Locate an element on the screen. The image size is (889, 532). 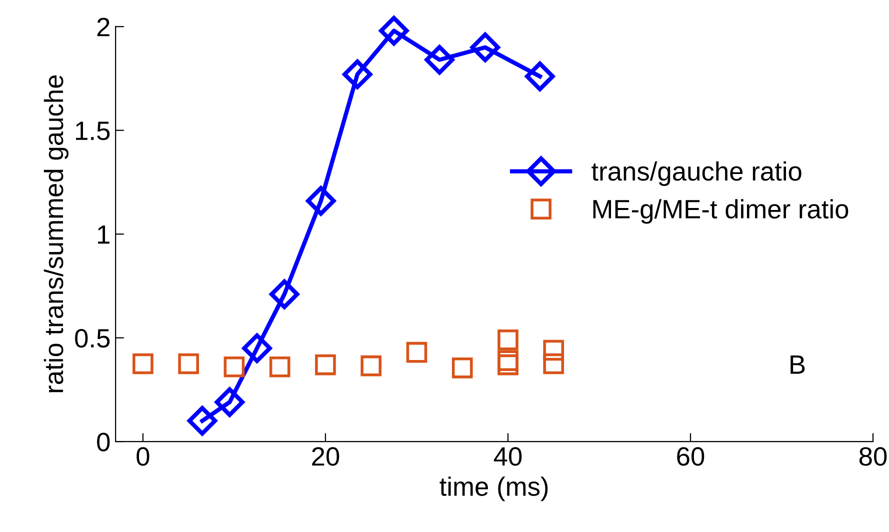
x-axis-title: time (ms) is located at coordinates (494, 489).